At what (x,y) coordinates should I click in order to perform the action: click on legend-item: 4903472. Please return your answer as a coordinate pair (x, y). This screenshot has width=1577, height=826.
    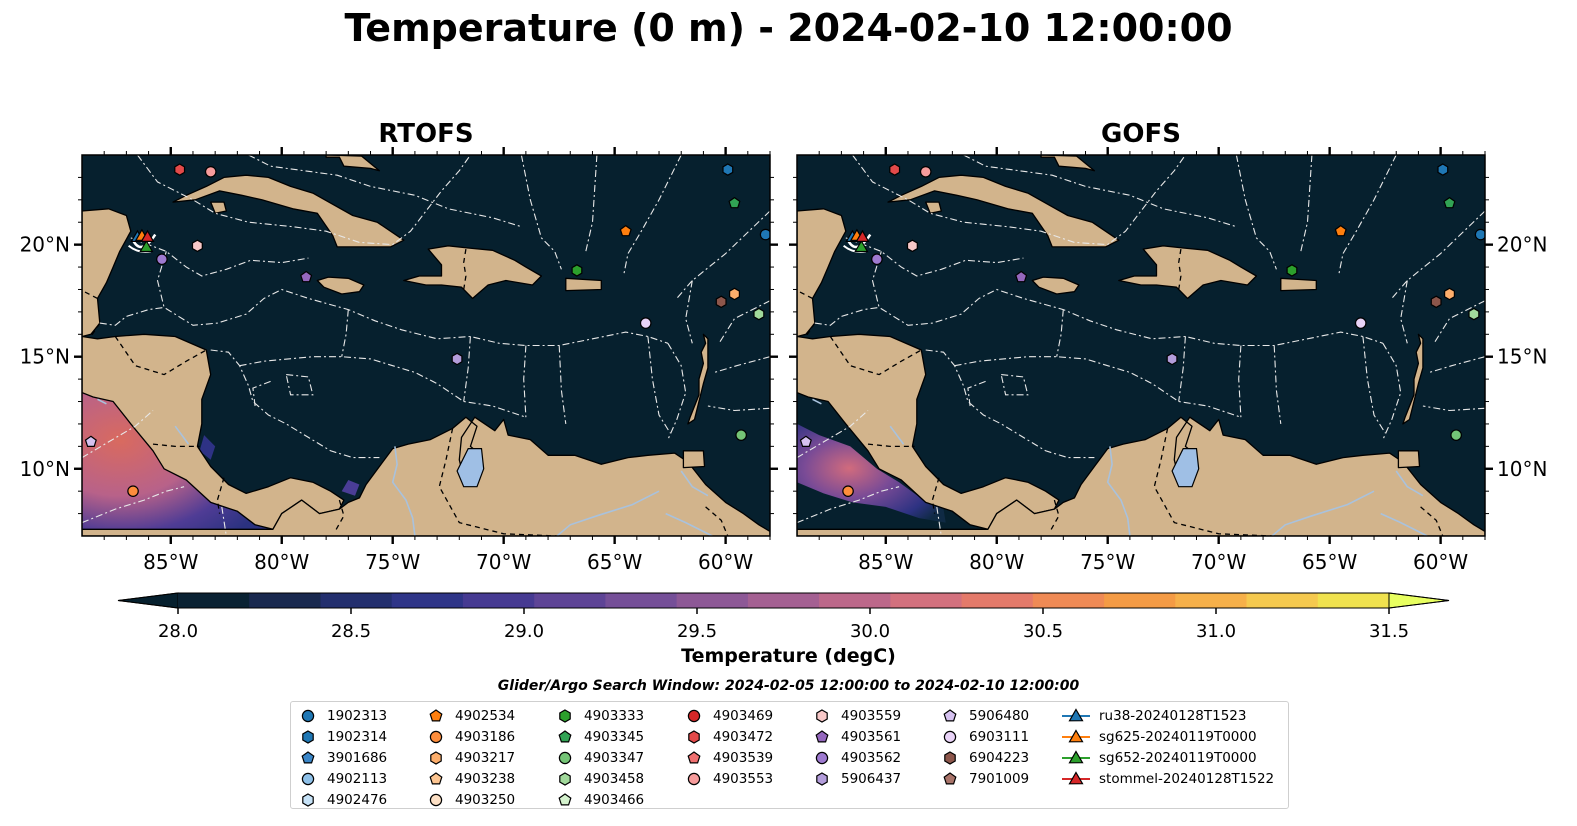
    Looking at the image, I should click on (728, 737).